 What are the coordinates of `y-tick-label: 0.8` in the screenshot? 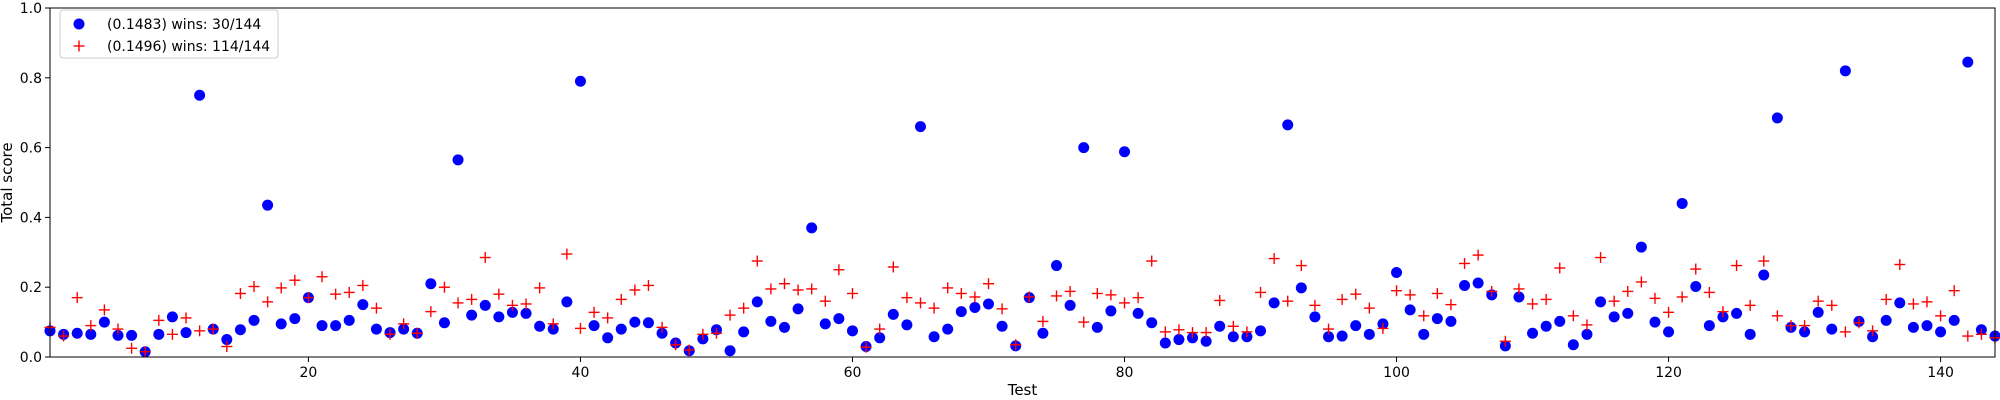 It's located at (31, 79).